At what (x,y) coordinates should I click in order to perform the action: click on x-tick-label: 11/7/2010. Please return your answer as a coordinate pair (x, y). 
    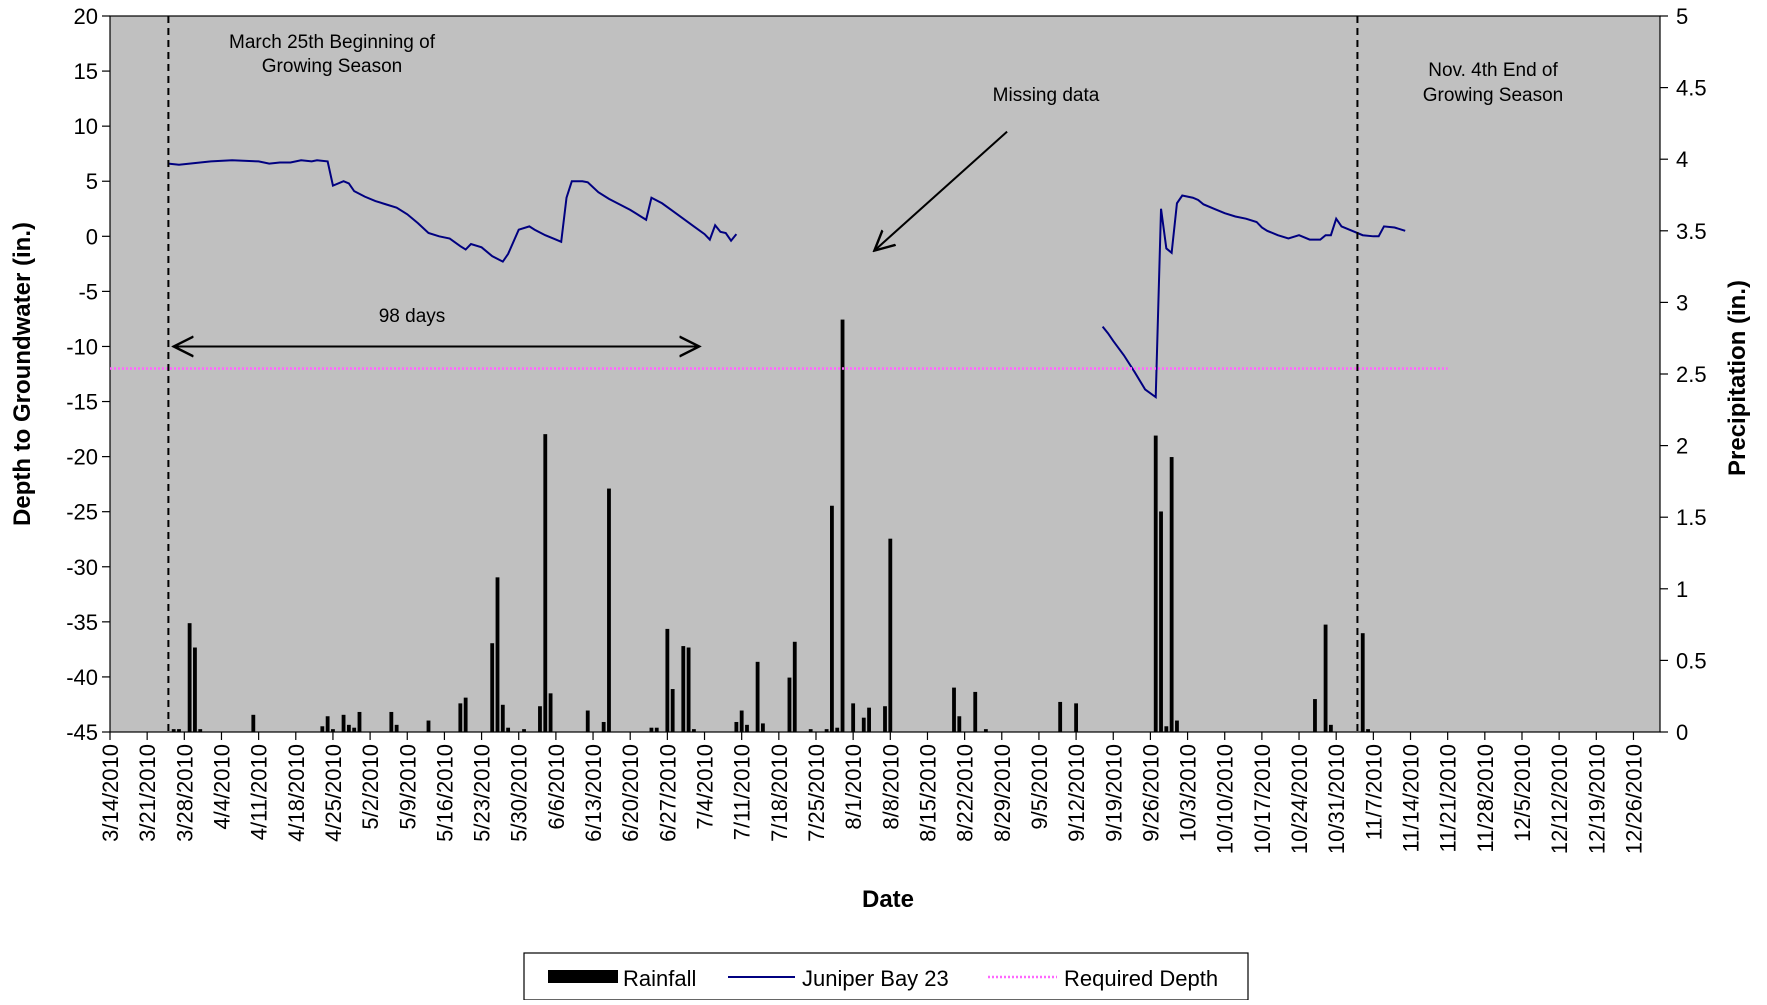
    Looking at the image, I should click on (1373, 792).